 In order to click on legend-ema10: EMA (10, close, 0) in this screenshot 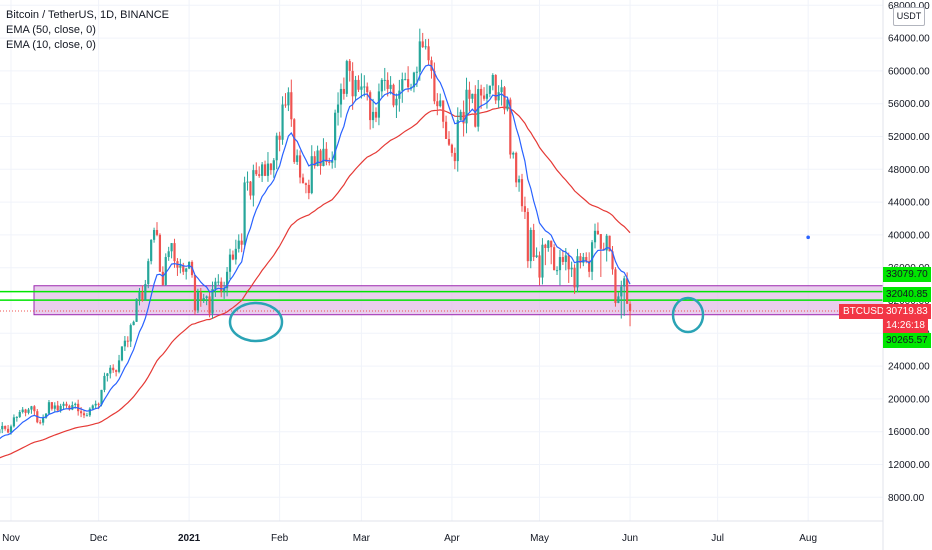, I will do `click(51, 45)`.